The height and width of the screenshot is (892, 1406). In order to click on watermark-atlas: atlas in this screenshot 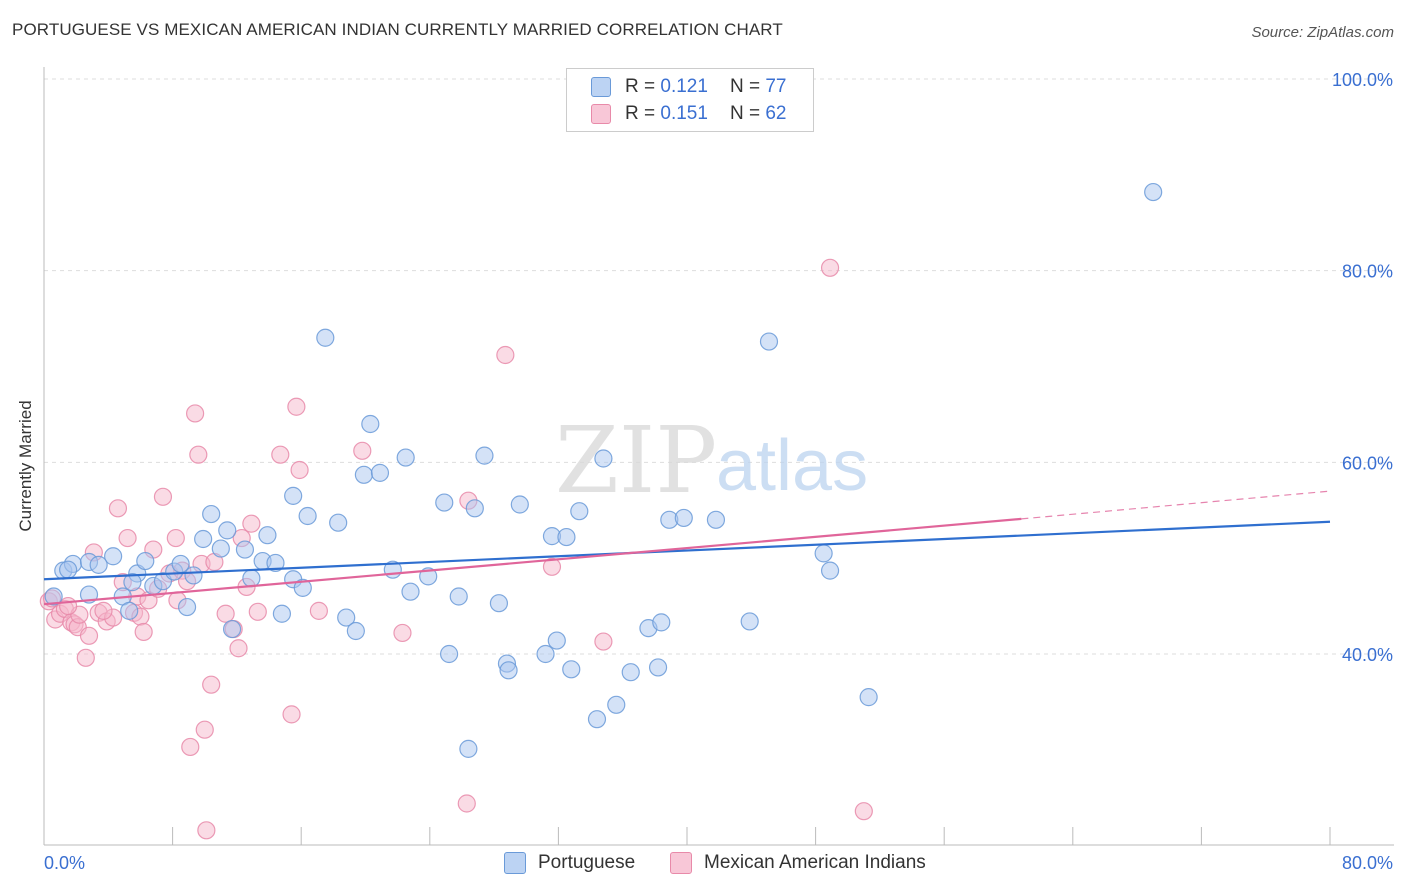, I will do `click(792, 466)`.